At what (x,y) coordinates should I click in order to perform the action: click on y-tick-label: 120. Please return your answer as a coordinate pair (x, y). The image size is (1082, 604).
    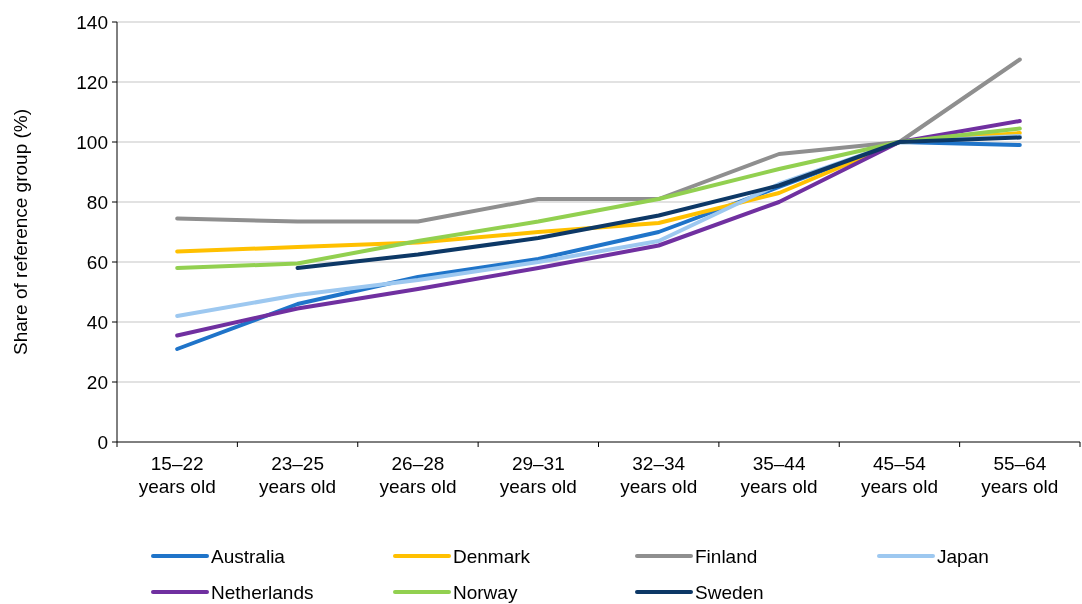
    Looking at the image, I should click on (92, 82).